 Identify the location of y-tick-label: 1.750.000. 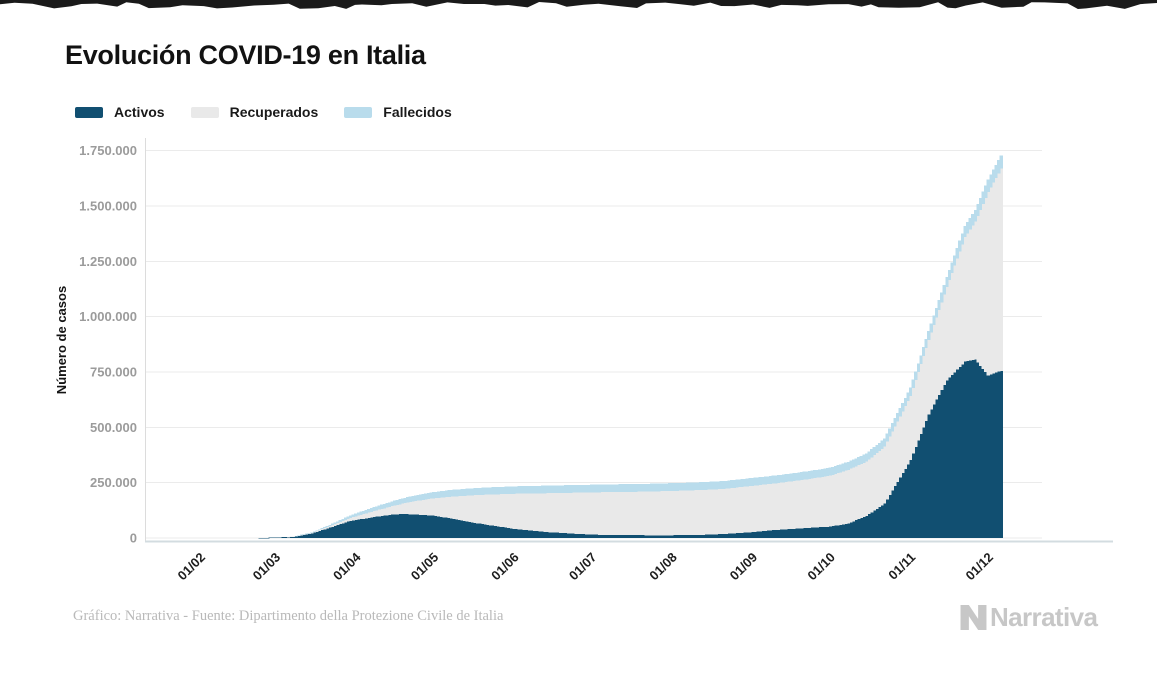
(108, 150).